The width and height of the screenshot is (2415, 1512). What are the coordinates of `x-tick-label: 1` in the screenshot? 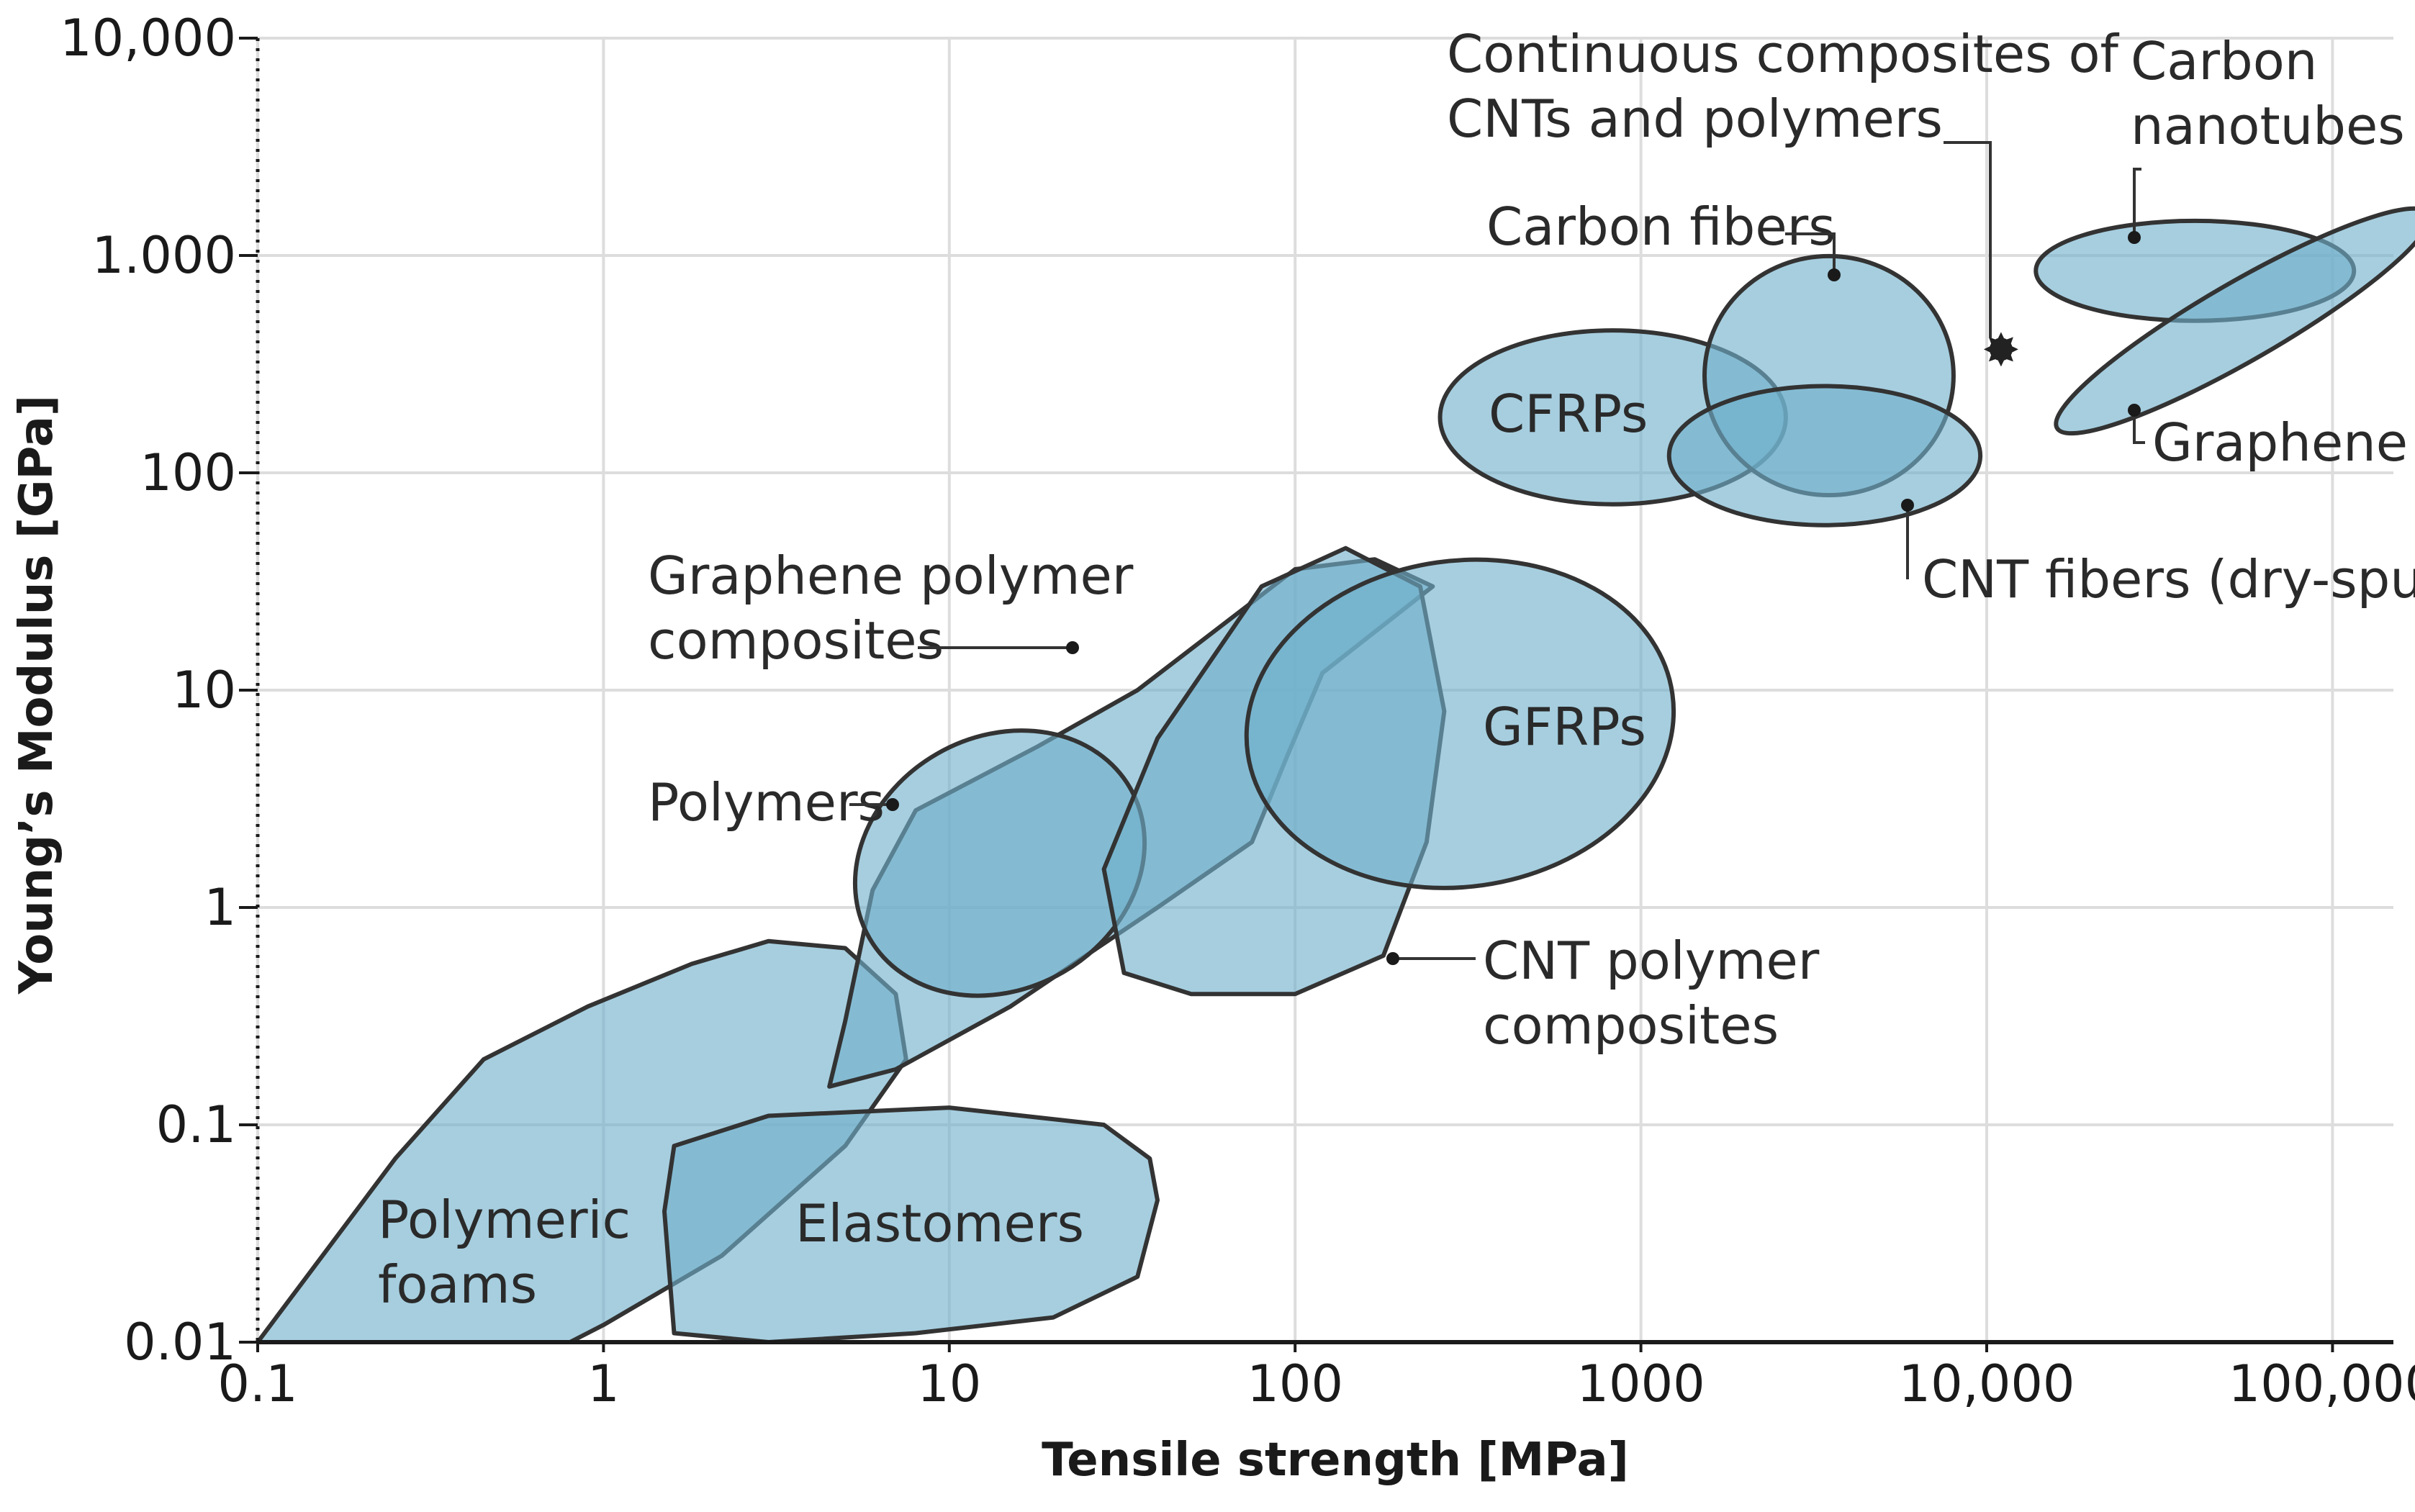 It's located at (603, 1384).